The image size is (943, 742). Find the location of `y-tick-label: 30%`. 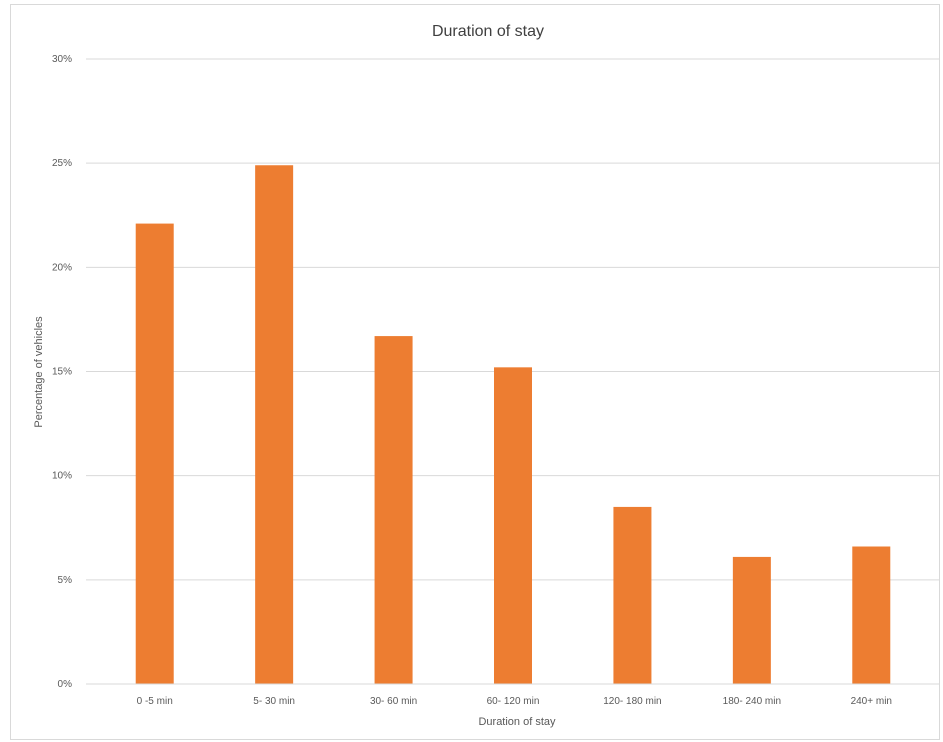

y-tick-label: 30% is located at coordinates (62, 59).